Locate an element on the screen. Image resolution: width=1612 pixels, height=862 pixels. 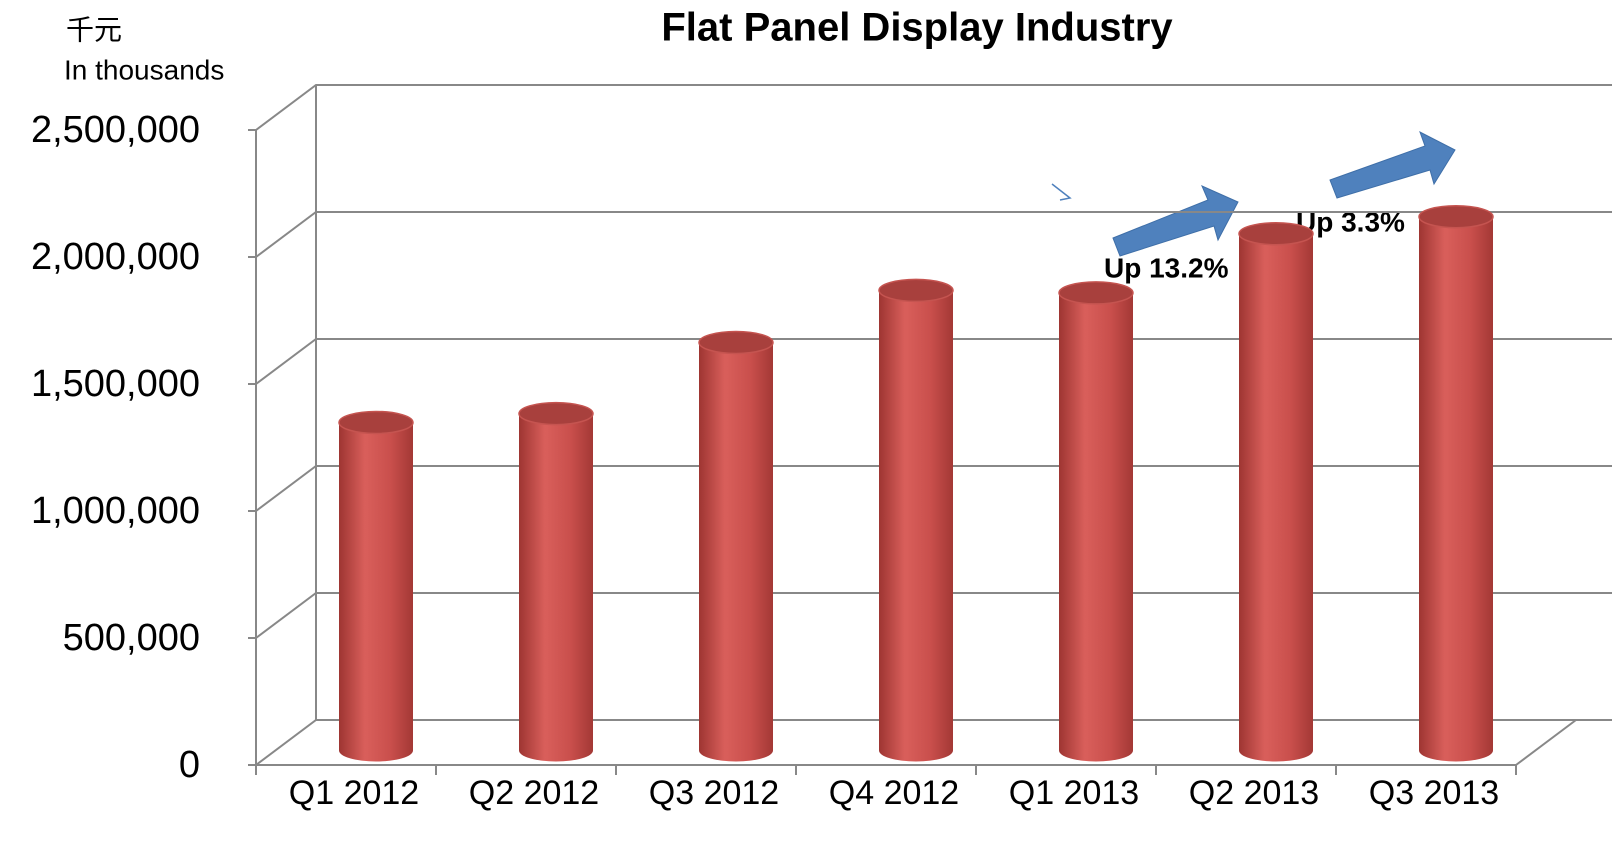
x-tick-label: Q2 2013 is located at coordinates (1254, 793).